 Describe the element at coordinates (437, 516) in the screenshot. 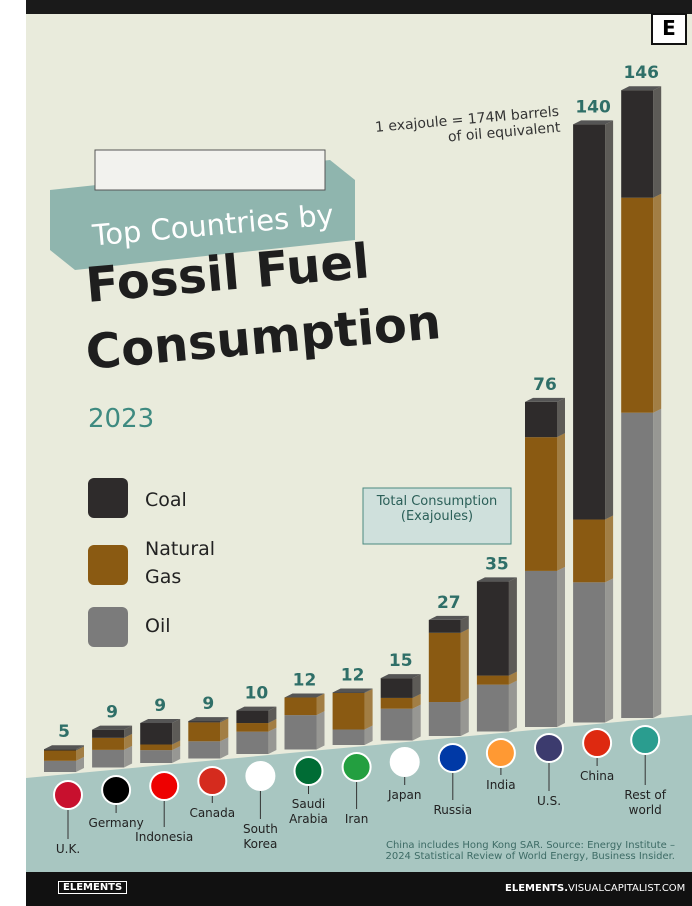

I see `callout-box` at that location.